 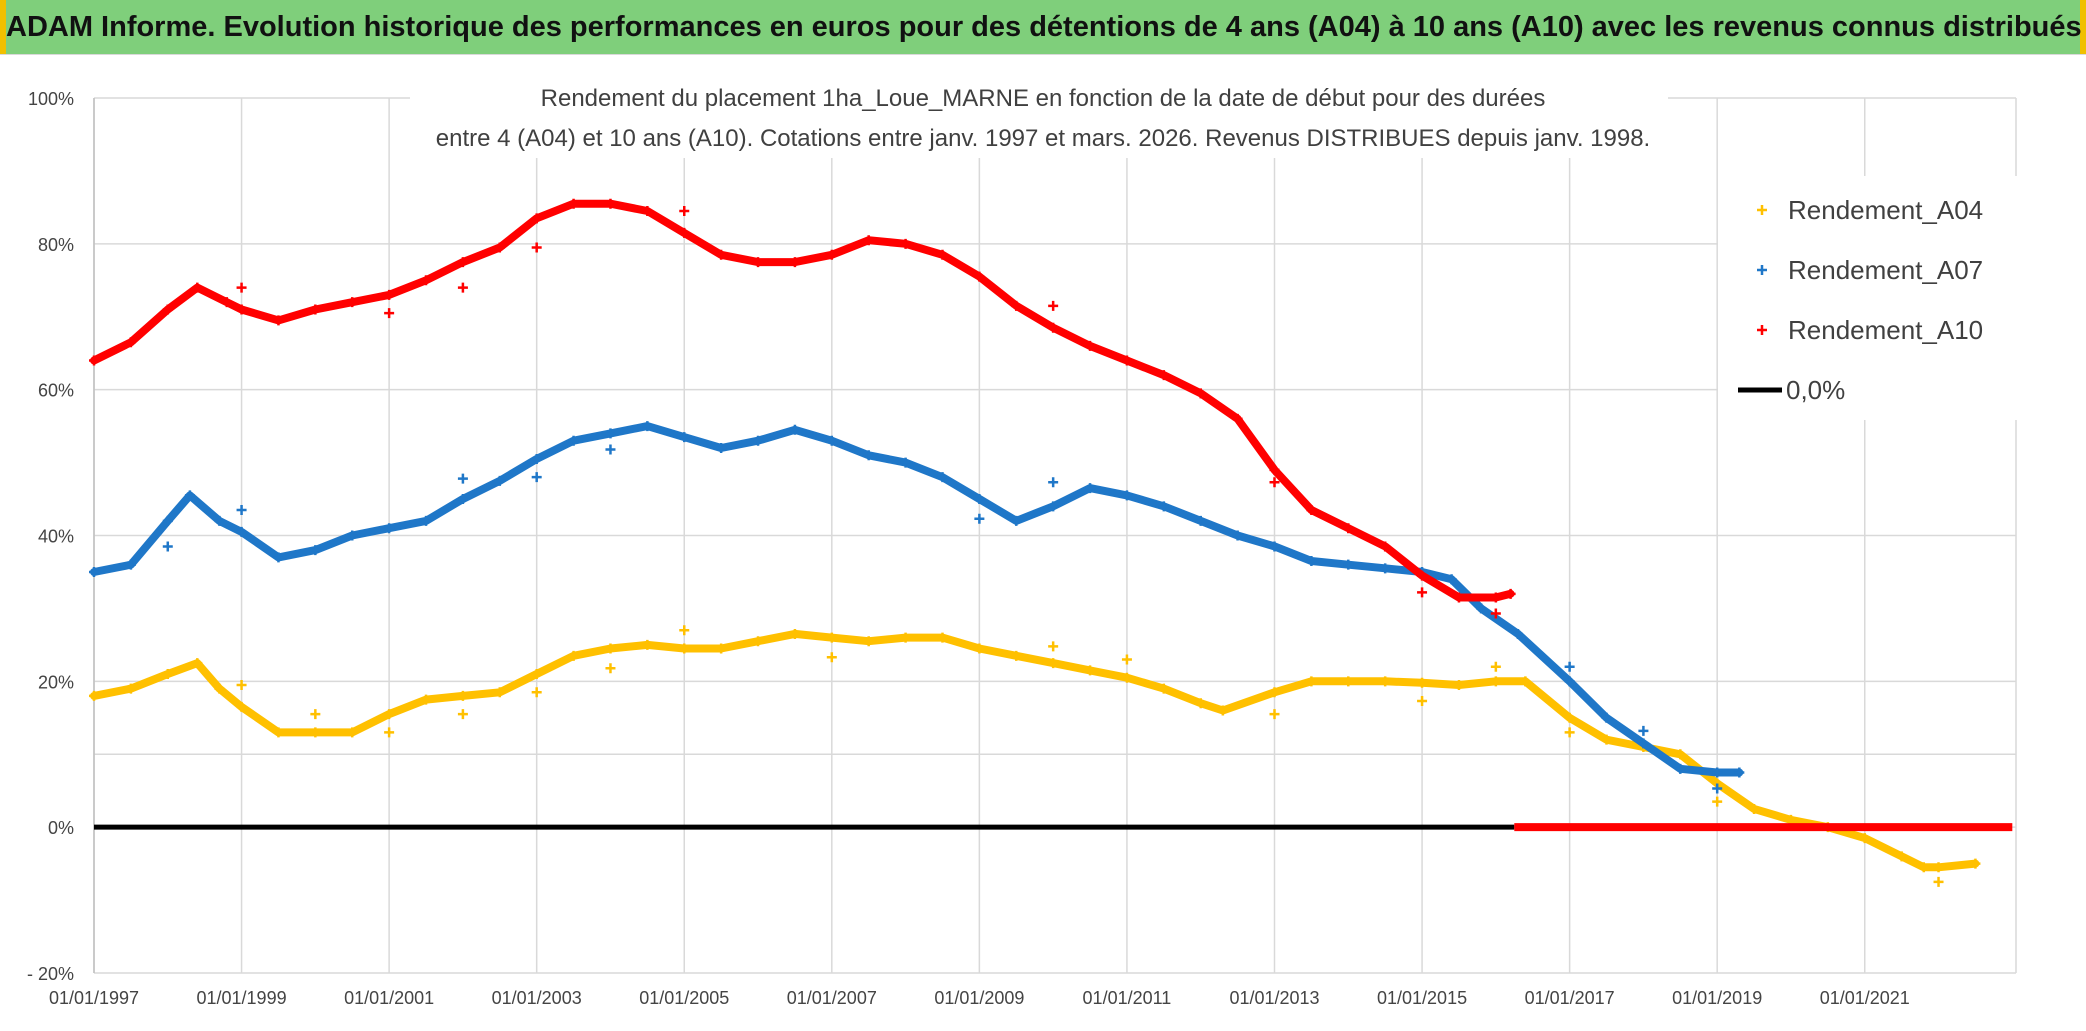 I want to click on y-tick-label: 20%, so click(x=56, y=682).